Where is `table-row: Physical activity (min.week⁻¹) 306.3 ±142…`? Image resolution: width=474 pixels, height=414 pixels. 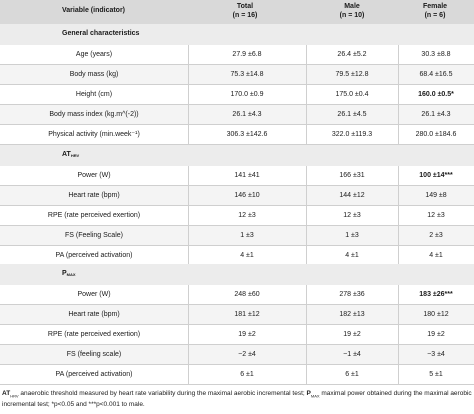 table-row: Physical activity (min.week⁻¹) 306.3 ±142… is located at coordinates (237, 135).